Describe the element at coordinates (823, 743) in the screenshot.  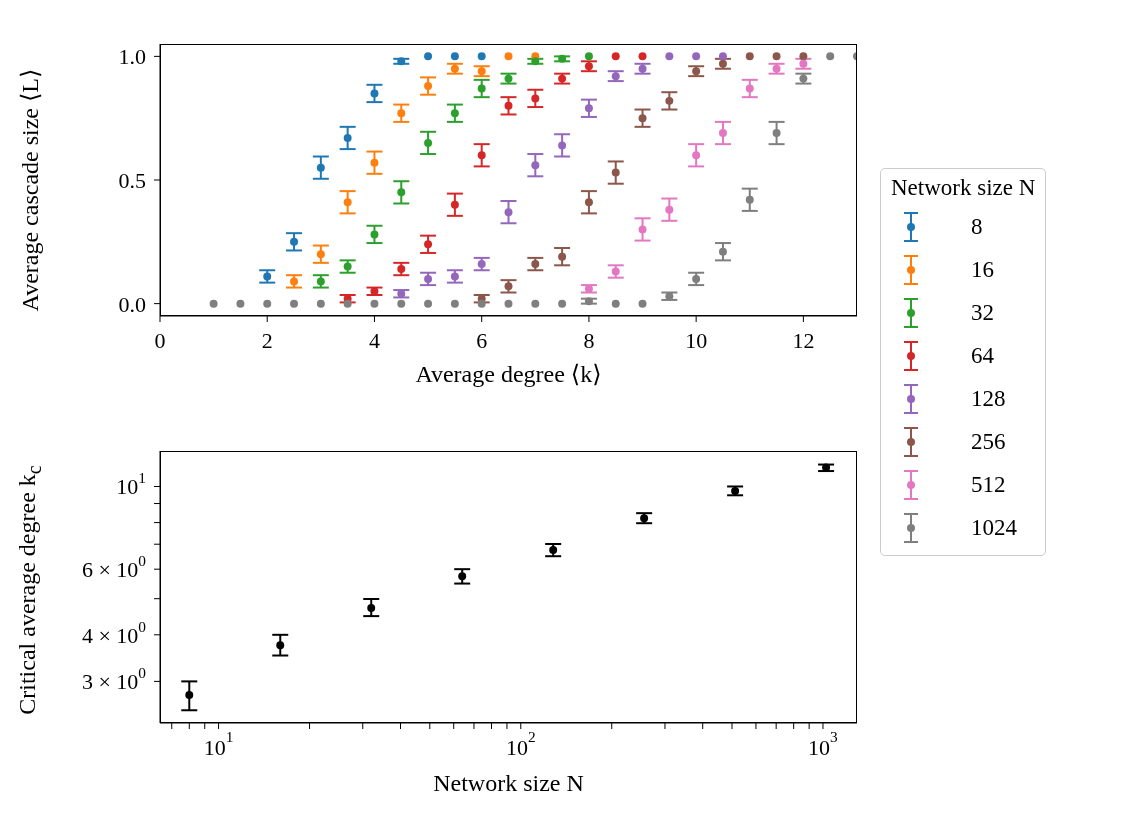
I see `x-tick-label: 10$^{3}$` at that location.